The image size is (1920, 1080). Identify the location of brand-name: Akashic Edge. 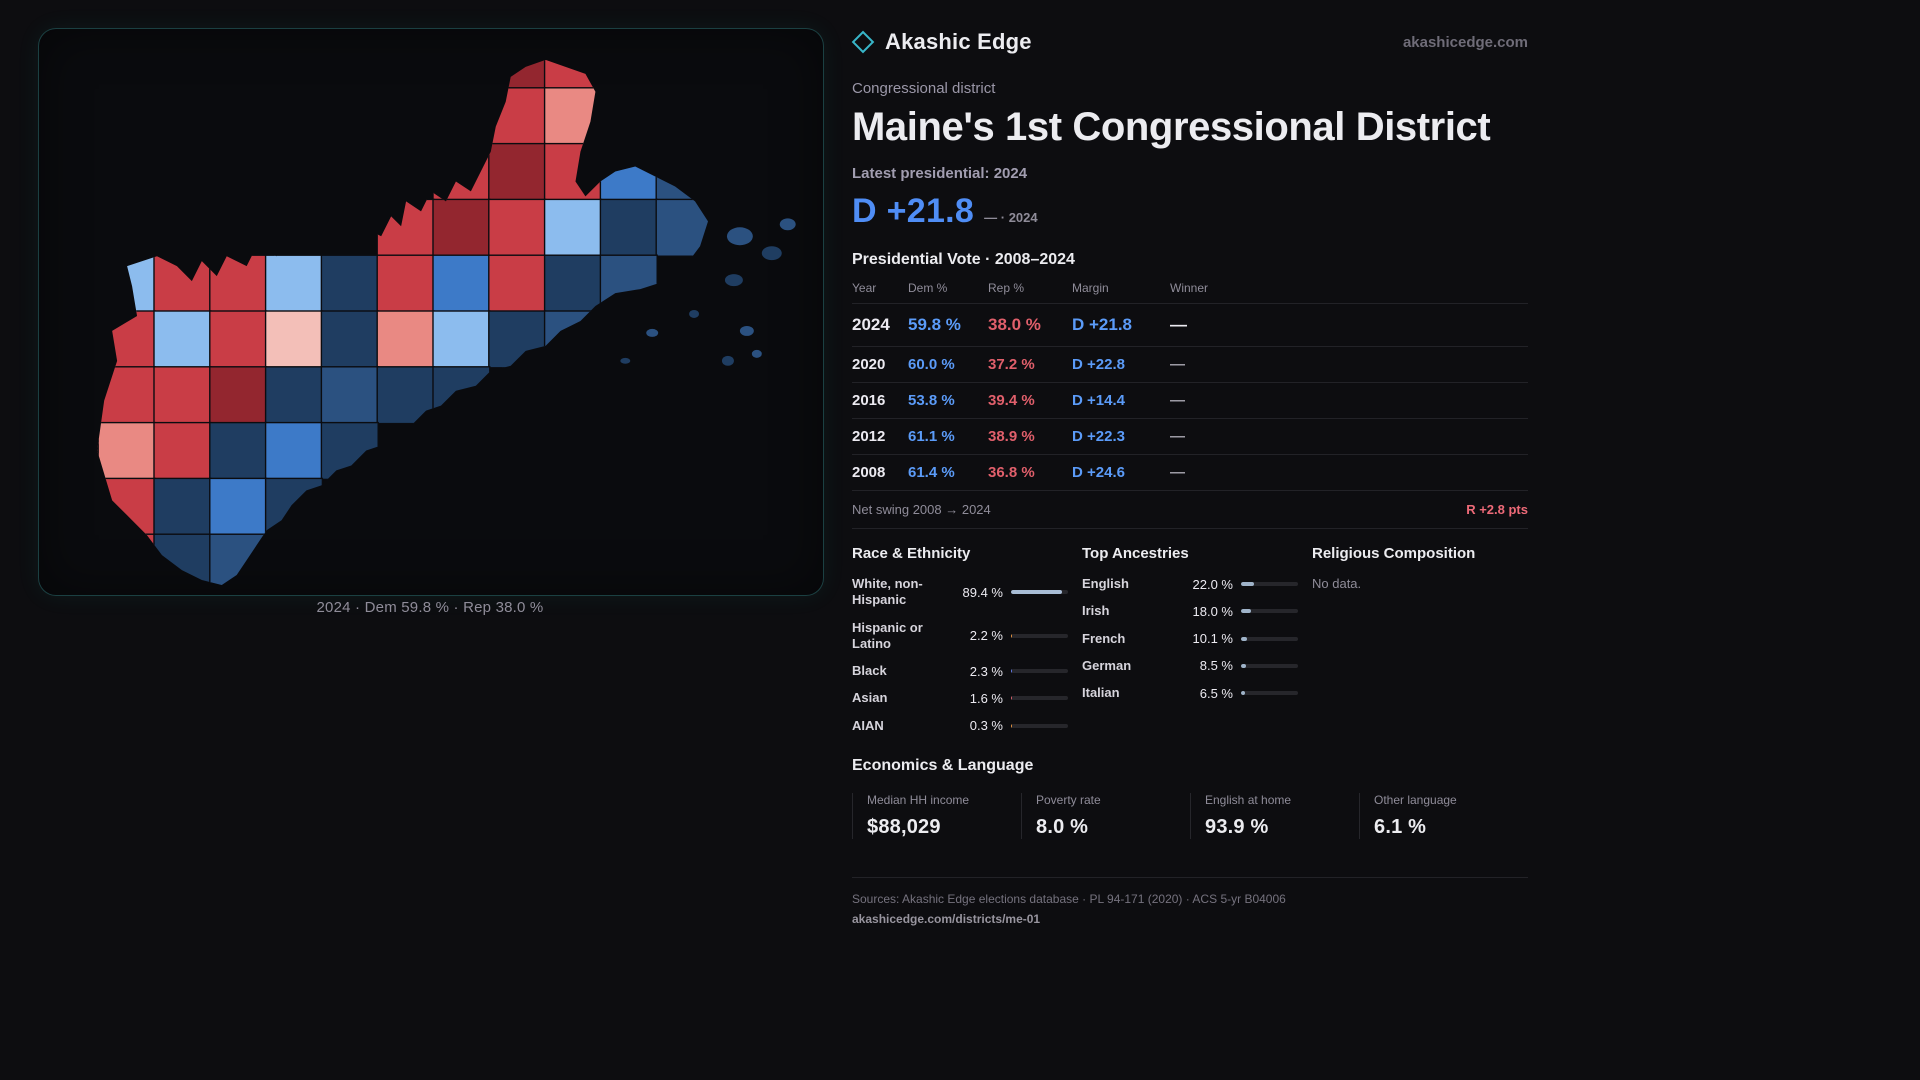
(958, 41).